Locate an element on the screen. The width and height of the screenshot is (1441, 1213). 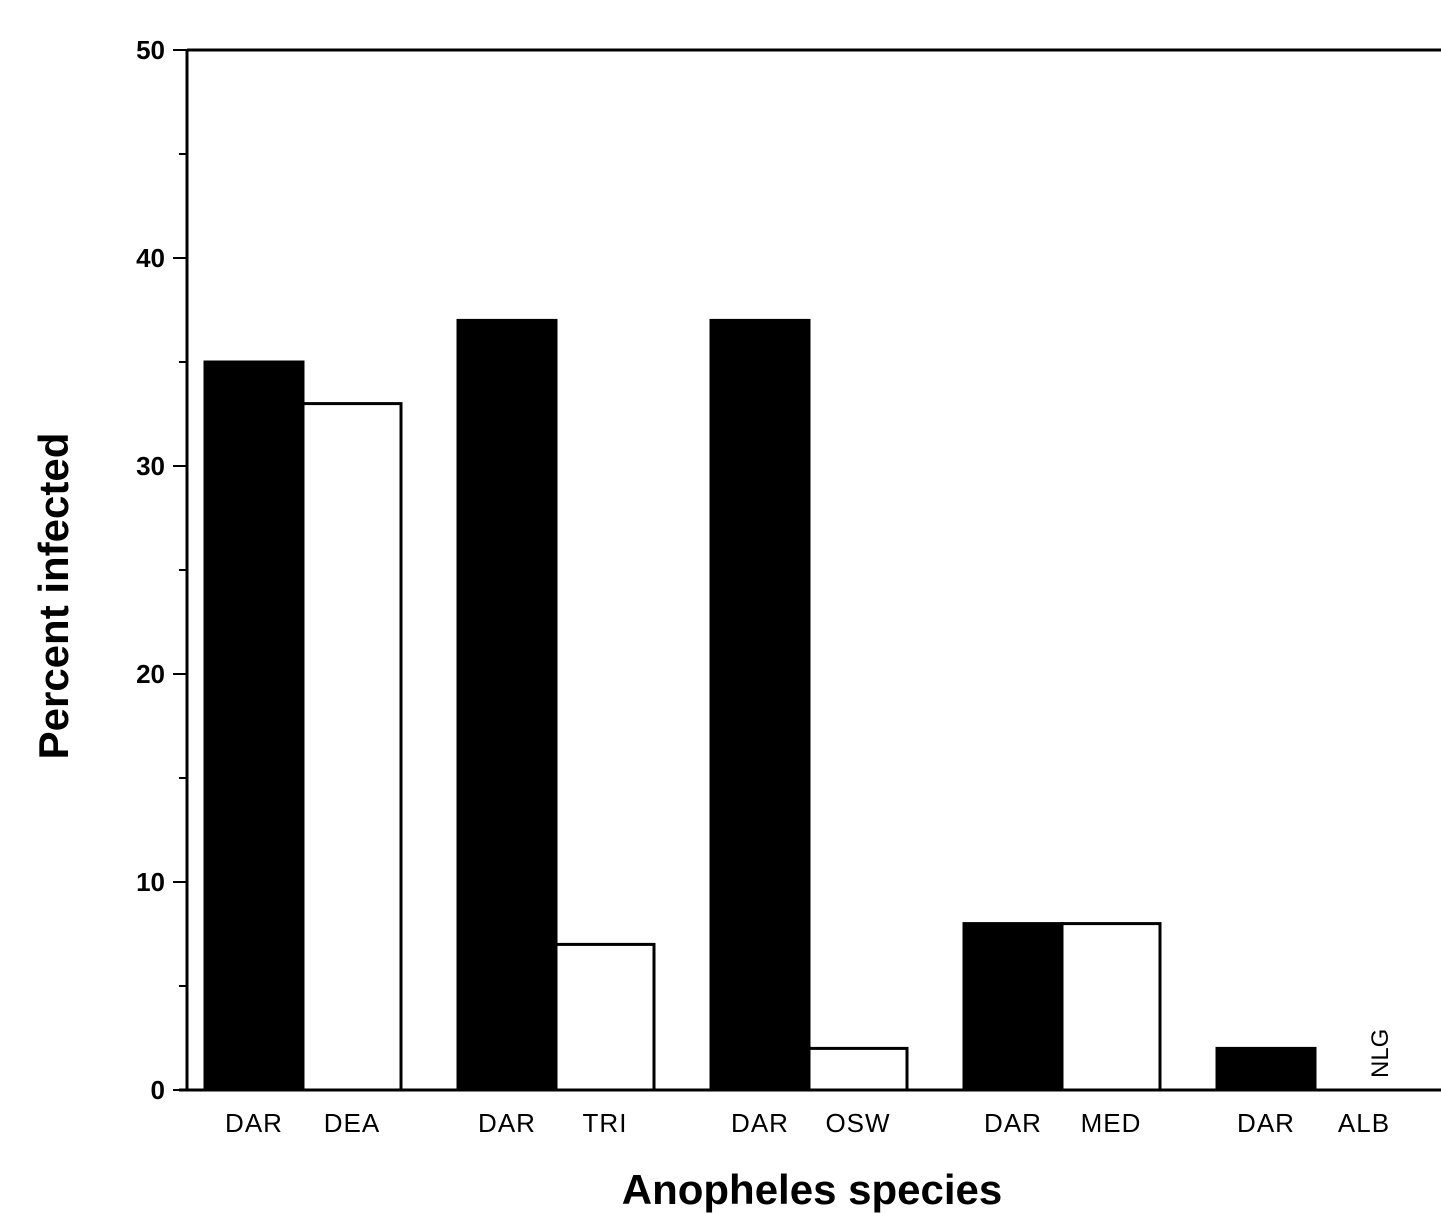
y-tick-label: 40 is located at coordinates (150, 258).